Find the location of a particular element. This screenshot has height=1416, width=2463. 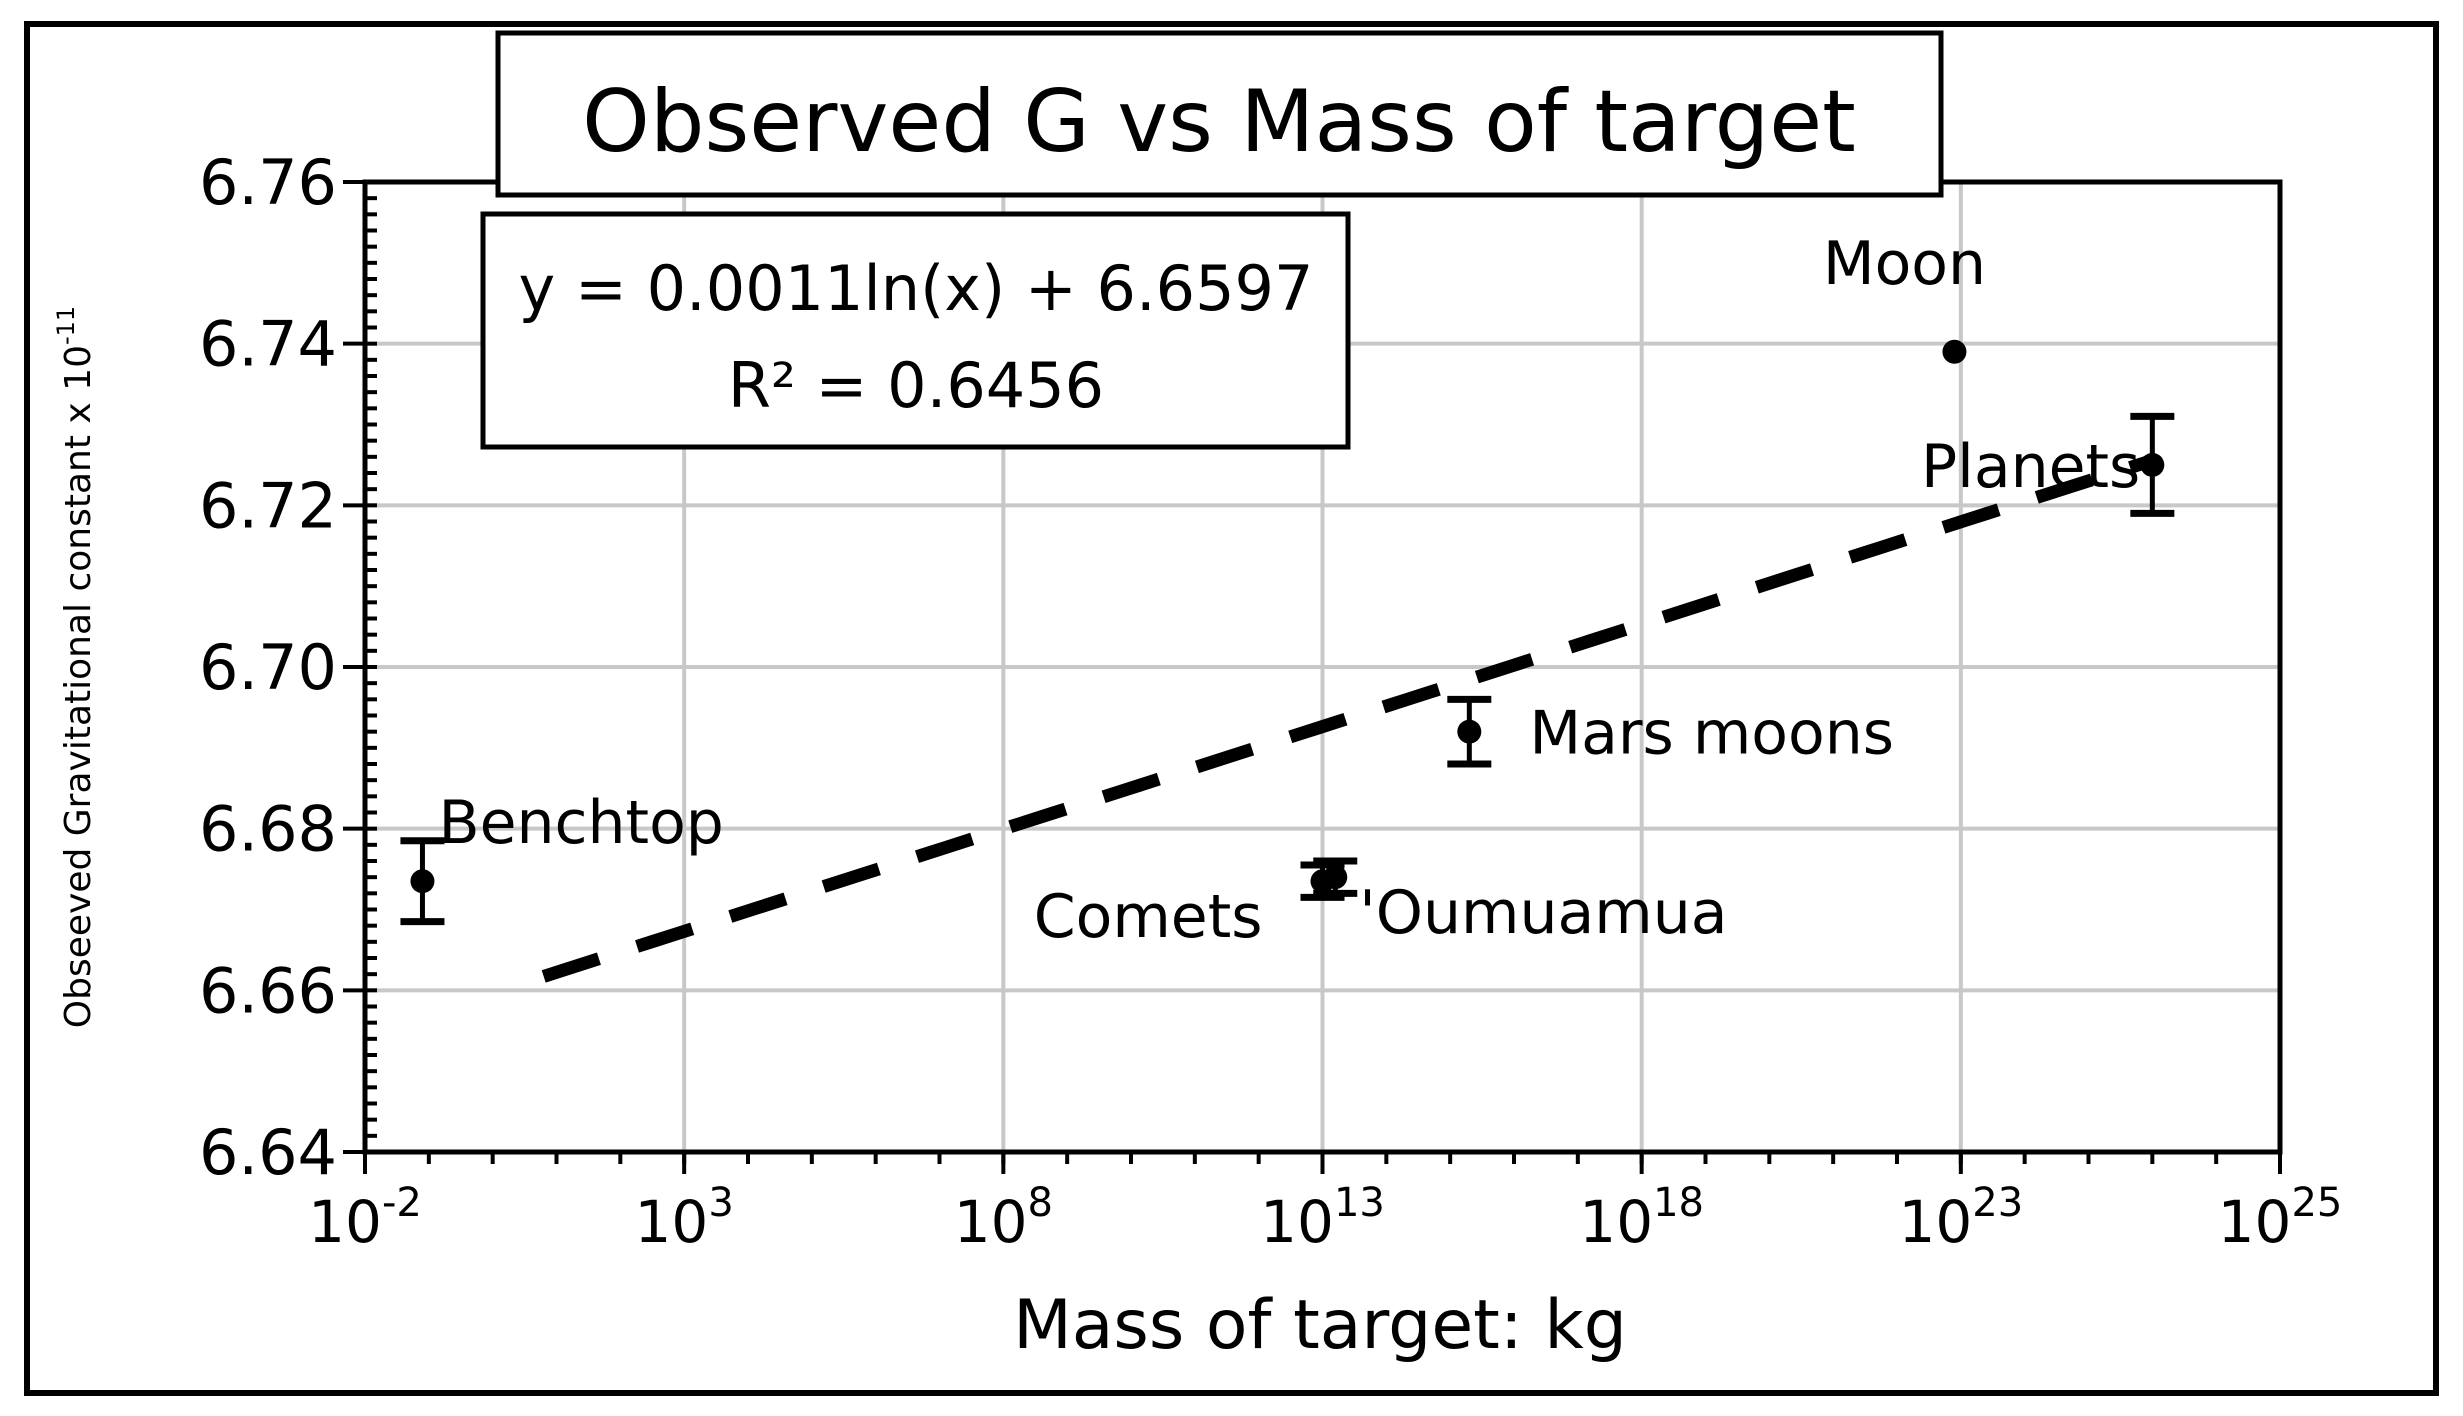

x-axis-label: Mass of target: kg is located at coordinates (1320, 1325).